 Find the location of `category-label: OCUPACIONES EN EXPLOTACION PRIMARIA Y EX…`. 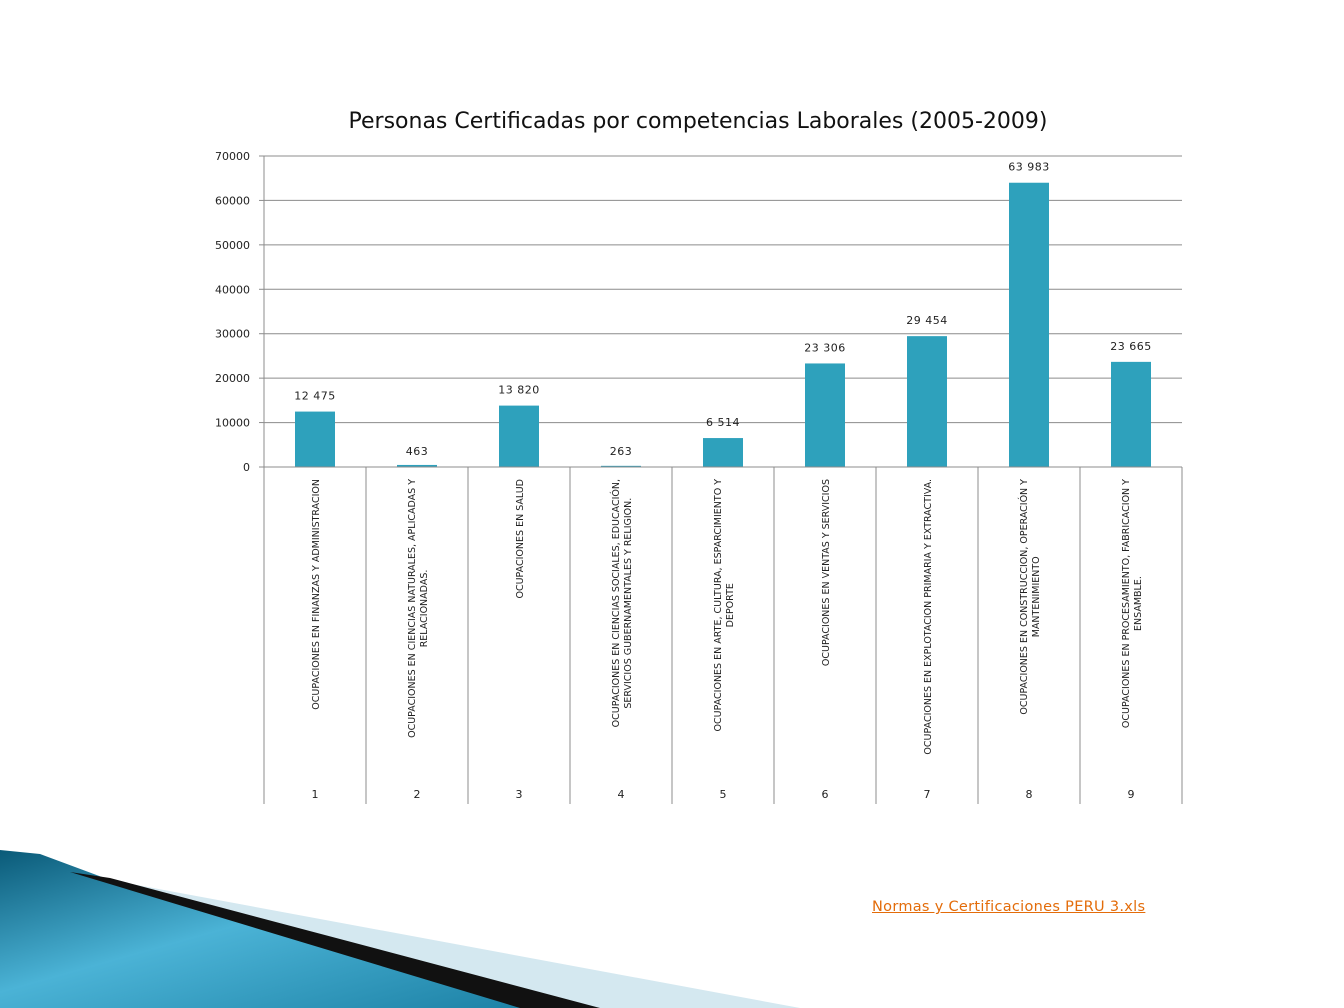

category-label: OCUPACIONES EN EXPLOTACION PRIMARIA Y EX… is located at coordinates (928, 617).